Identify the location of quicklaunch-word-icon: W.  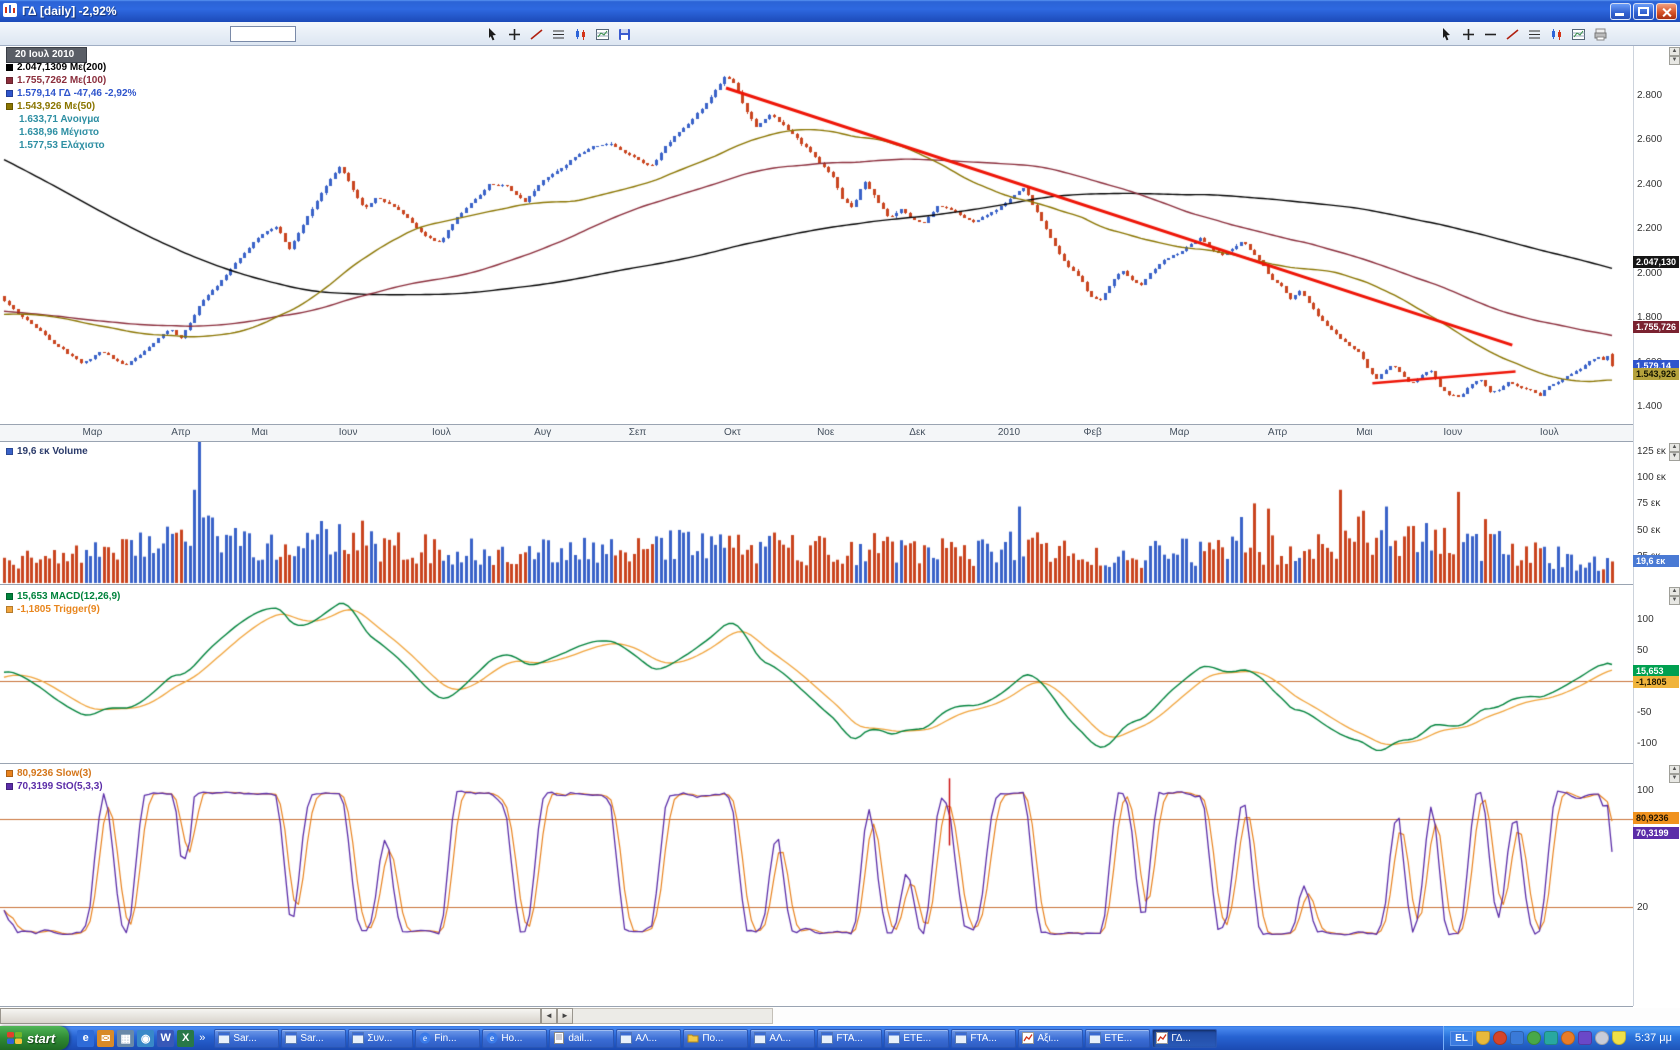
(166, 1038).